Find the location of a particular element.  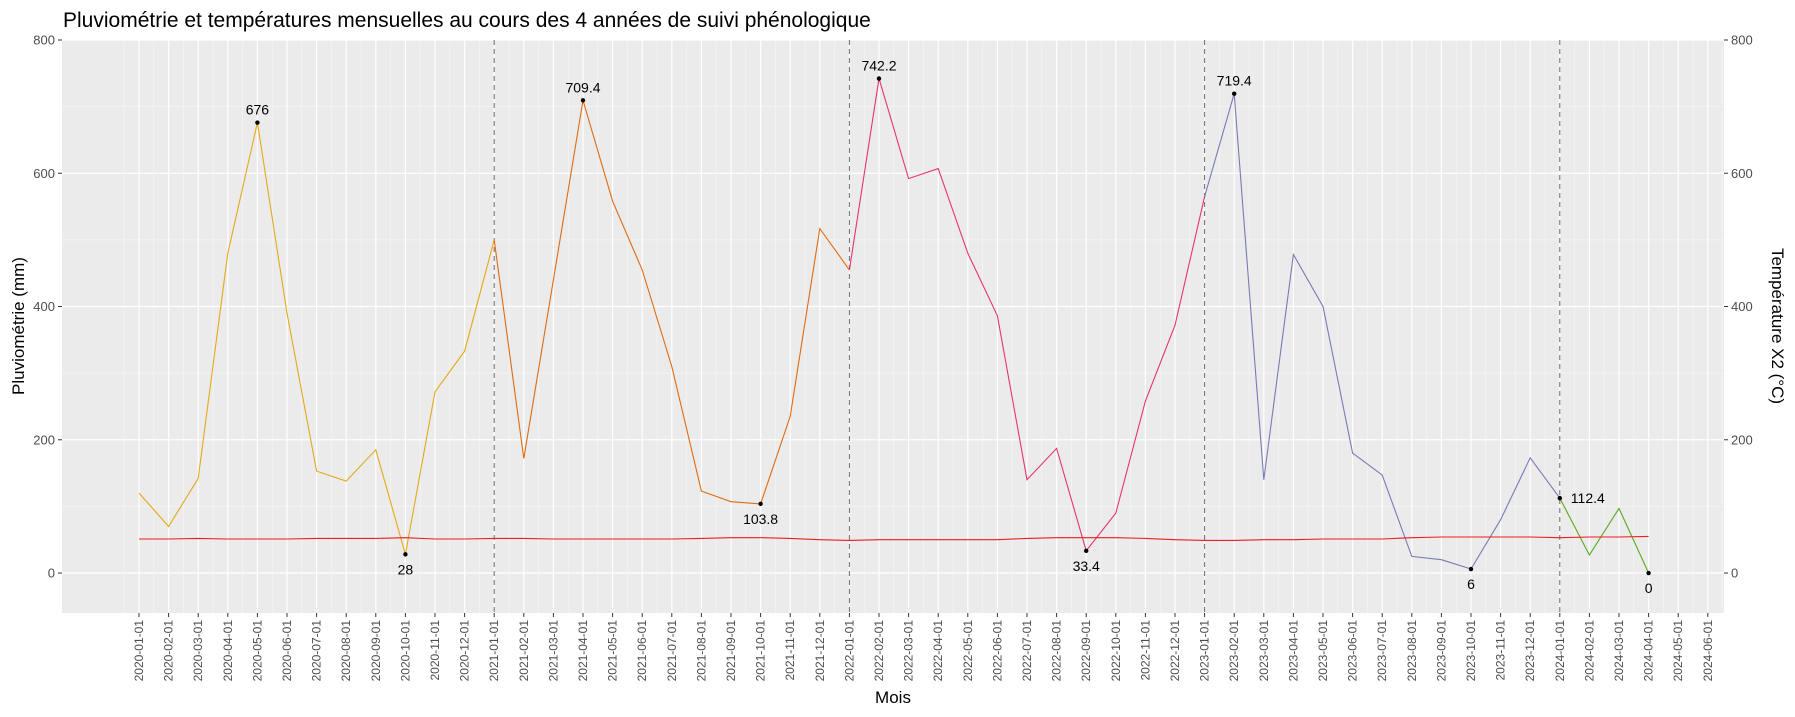

y-tick-label: 800 is located at coordinates (44, 40).